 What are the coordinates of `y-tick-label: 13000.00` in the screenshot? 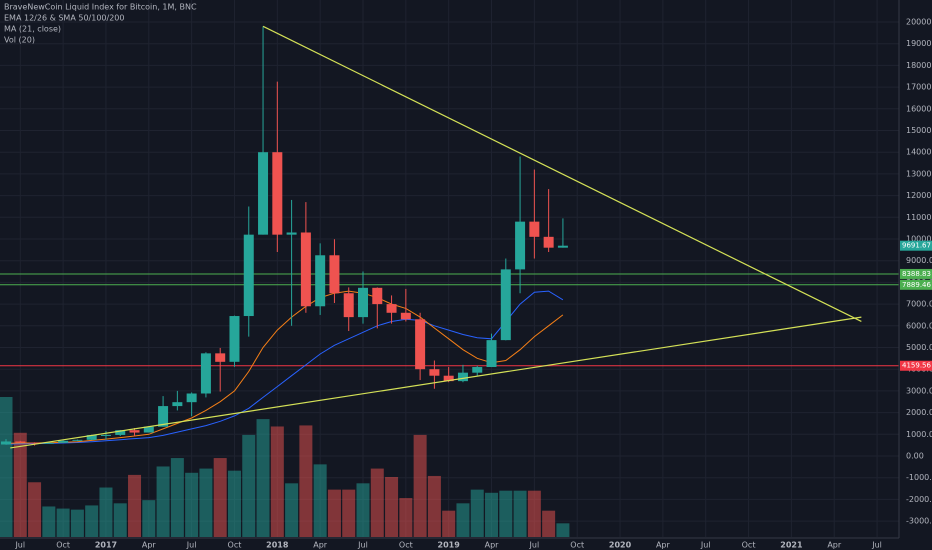 It's located at (919, 173).